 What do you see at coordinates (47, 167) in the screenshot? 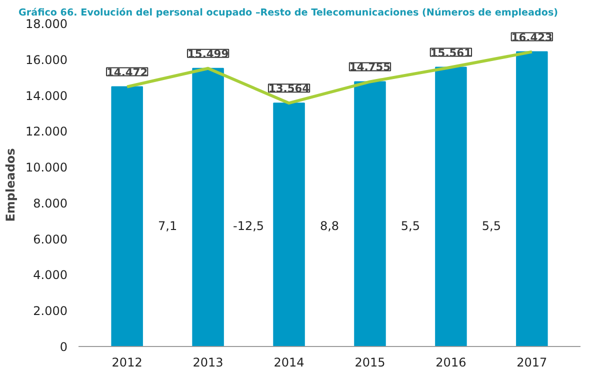
I see `y-tick-label: 10.000` at bounding box center [47, 167].